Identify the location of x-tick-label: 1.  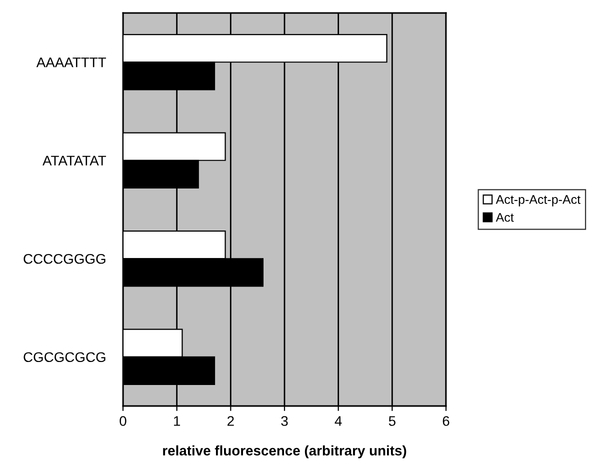
(177, 421).